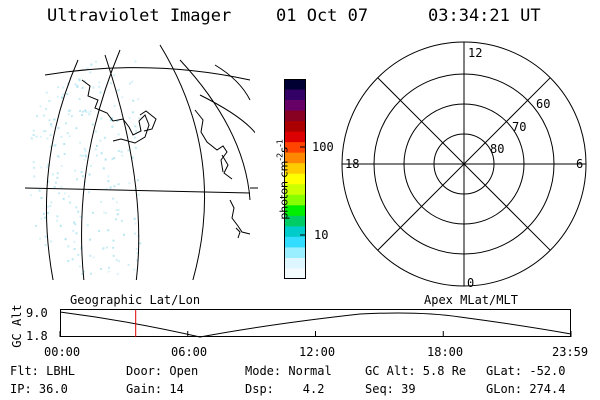 The image size is (600, 400). I want to click on geographic-panel-label: Geographic Lat/Lon, so click(135, 300).